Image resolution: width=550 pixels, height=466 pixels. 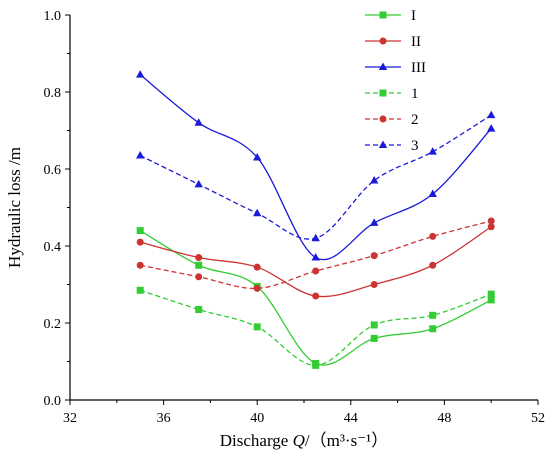 What do you see at coordinates (53, 16) in the screenshot?
I see `y-tick-label: 1.0` at bounding box center [53, 16].